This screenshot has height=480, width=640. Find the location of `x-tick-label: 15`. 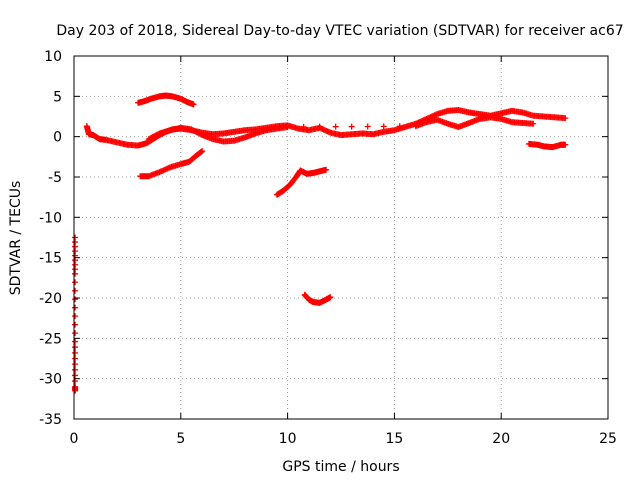

x-tick-label: 15 is located at coordinates (394, 439).